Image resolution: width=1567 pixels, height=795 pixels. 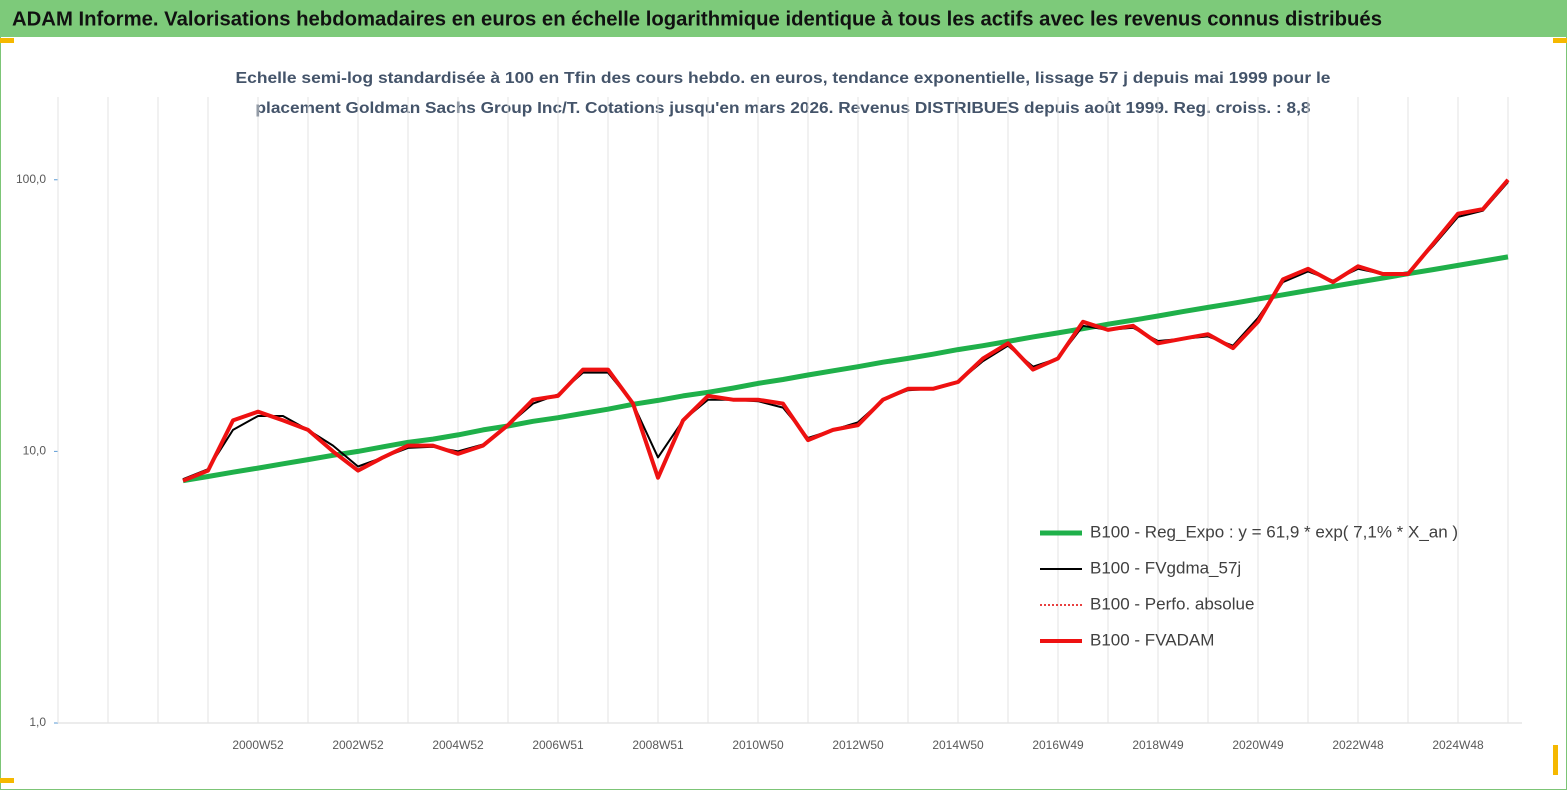 What do you see at coordinates (35, 451) in the screenshot?
I see `y-tick-label: 10,0` at bounding box center [35, 451].